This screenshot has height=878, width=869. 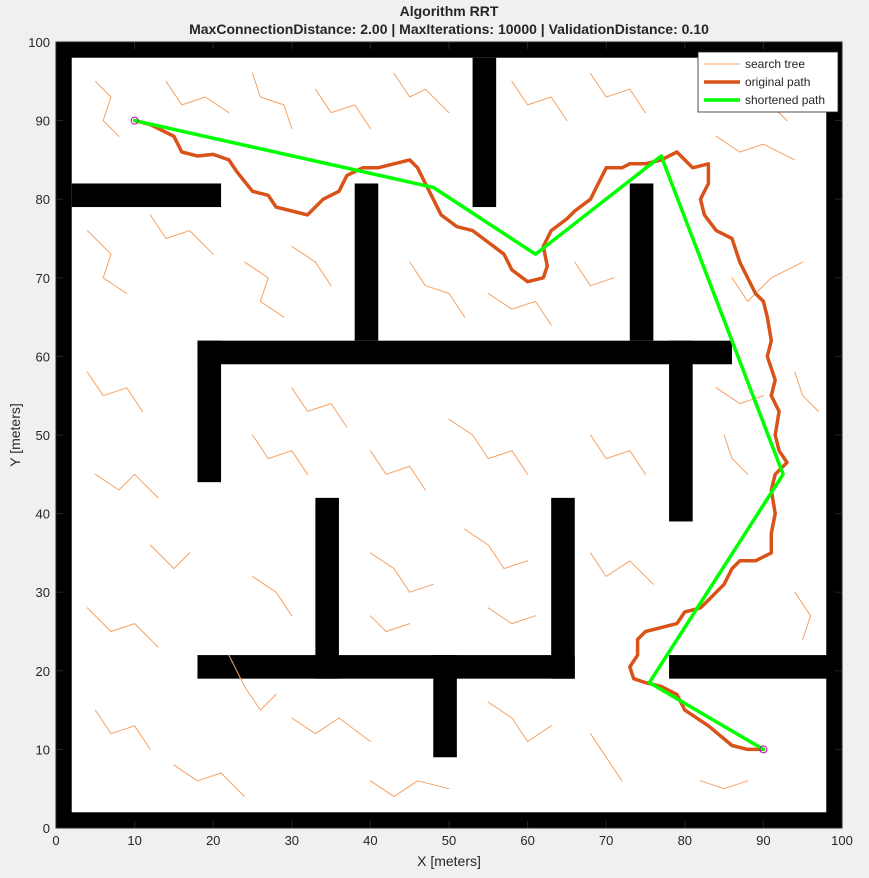 What do you see at coordinates (43, 592) in the screenshot?
I see `y-tick-label: 30` at bounding box center [43, 592].